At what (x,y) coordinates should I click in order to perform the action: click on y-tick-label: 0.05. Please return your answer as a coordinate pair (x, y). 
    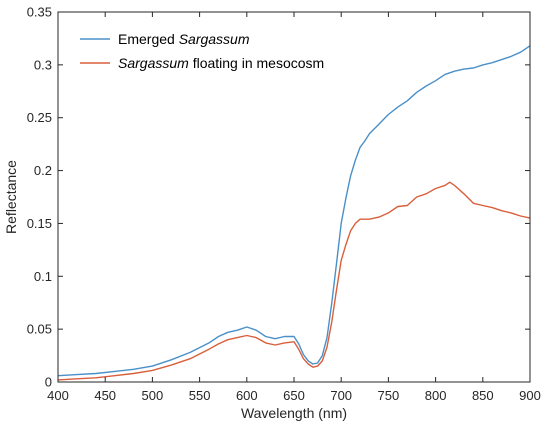
    Looking at the image, I should click on (39, 329).